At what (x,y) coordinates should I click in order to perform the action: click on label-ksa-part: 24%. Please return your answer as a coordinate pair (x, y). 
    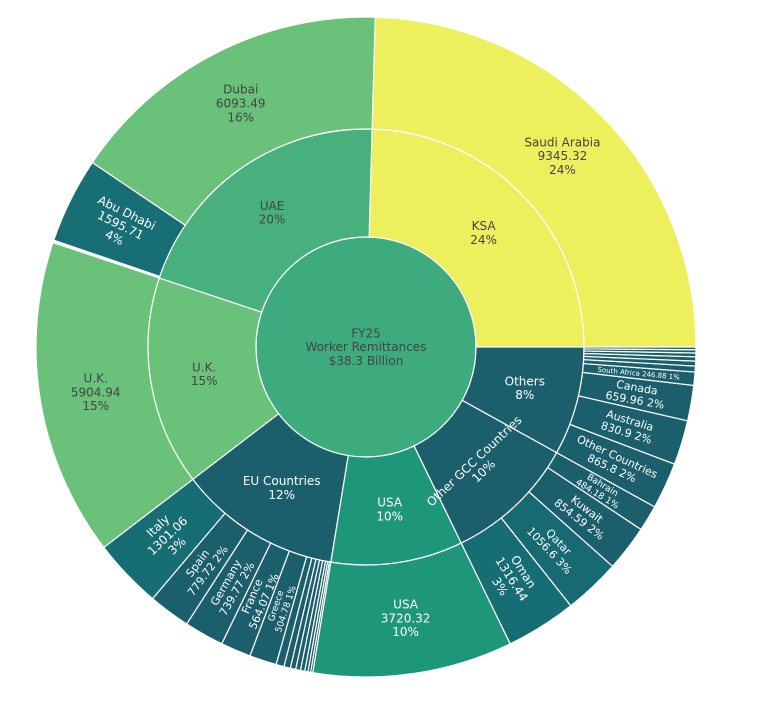
    Looking at the image, I should click on (483, 240).